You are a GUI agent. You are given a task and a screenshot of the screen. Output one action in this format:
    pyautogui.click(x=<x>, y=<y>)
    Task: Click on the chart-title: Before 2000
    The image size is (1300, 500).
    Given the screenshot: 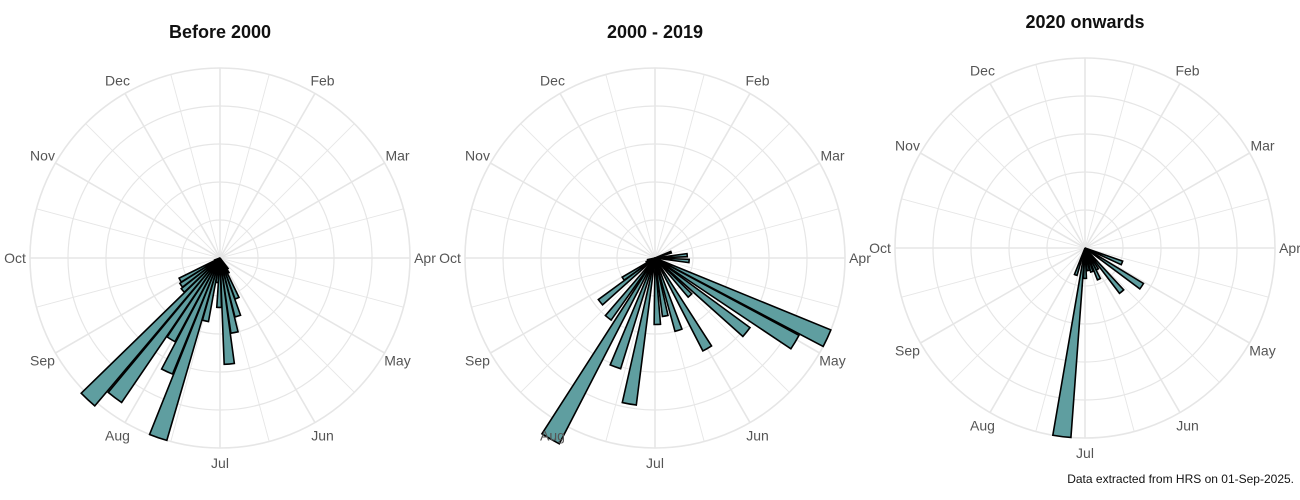 What is the action you would take?
    pyautogui.click(x=220, y=32)
    